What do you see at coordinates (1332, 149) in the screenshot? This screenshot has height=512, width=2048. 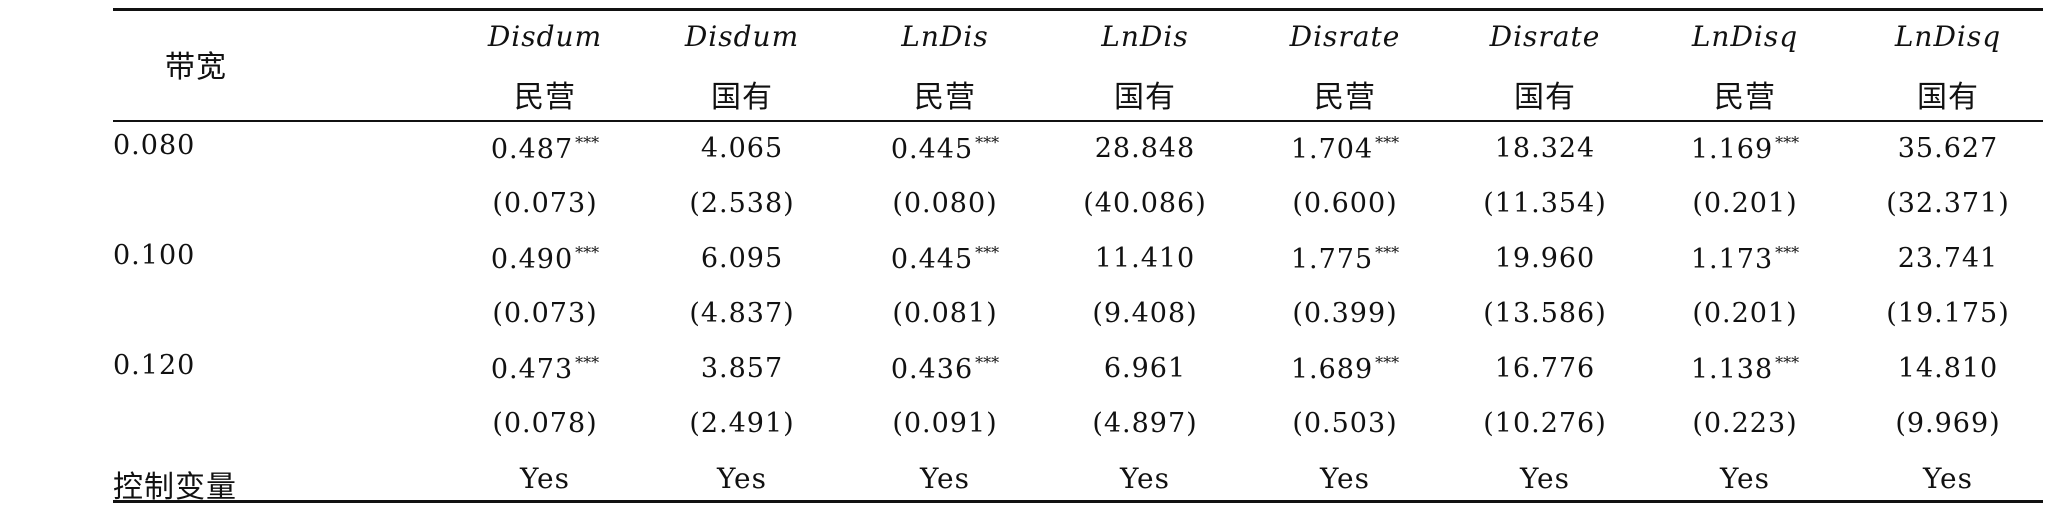 I see `coefficient-value: 1.704` at bounding box center [1332, 149].